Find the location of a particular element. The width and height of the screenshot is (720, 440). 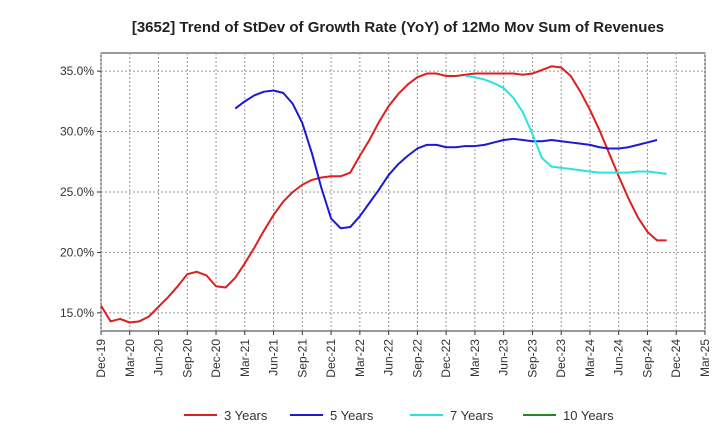

y-tick-label: 25.0% is located at coordinates (77, 192).